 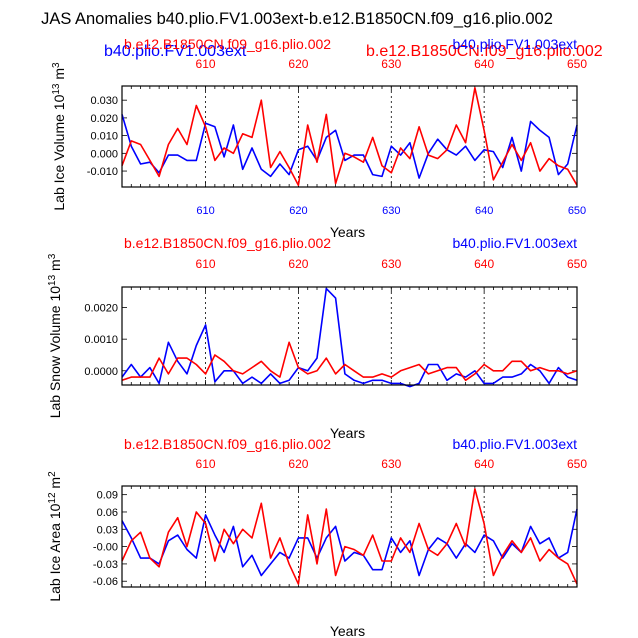 What do you see at coordinates (298, 211) in the screenshot?
I see `x-tick-label-bottom: 620` at bounding box center [298, 211].